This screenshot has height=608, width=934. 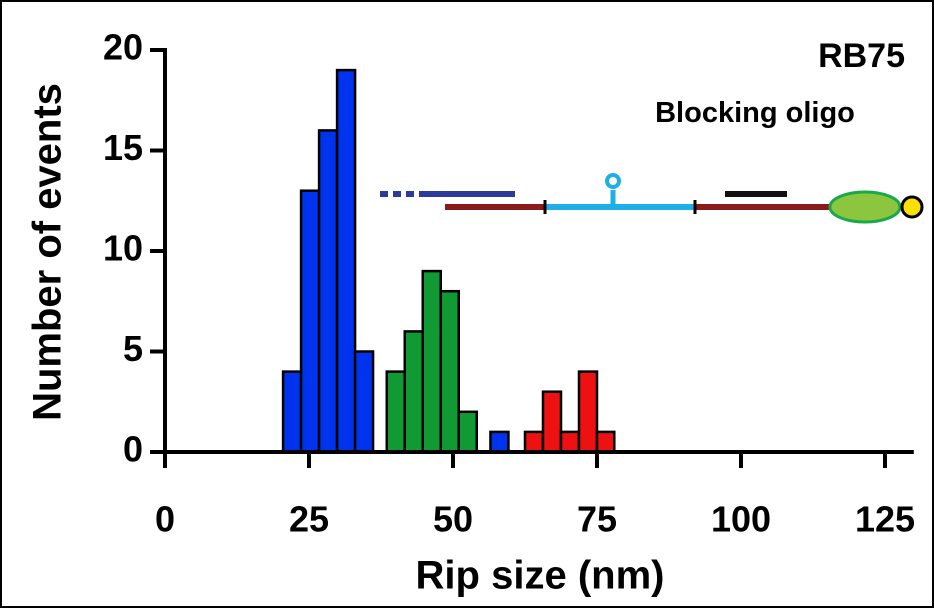 What do you see at coordinates (48, 252) in the screenshot?
I see `y-axis-title: Number of events` at bounding box center [48, 252].